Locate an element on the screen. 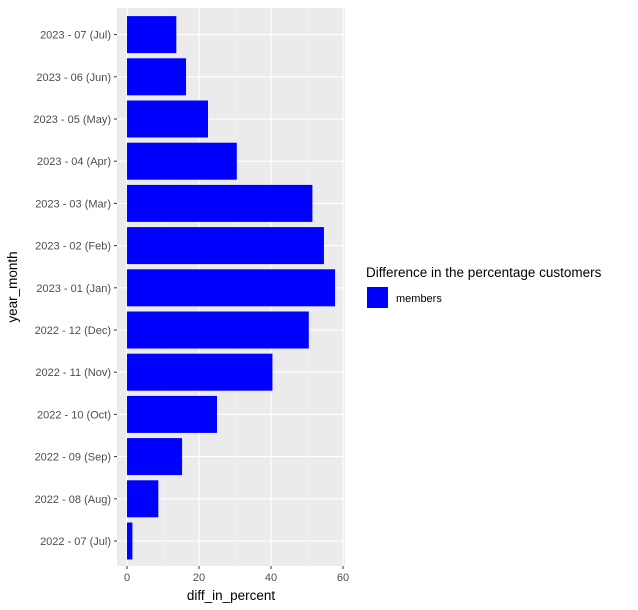 The height and width of the screenshot is (610, 638). y-tick-label: 2023 - 05 (May) is located at coordinates (72, 120).